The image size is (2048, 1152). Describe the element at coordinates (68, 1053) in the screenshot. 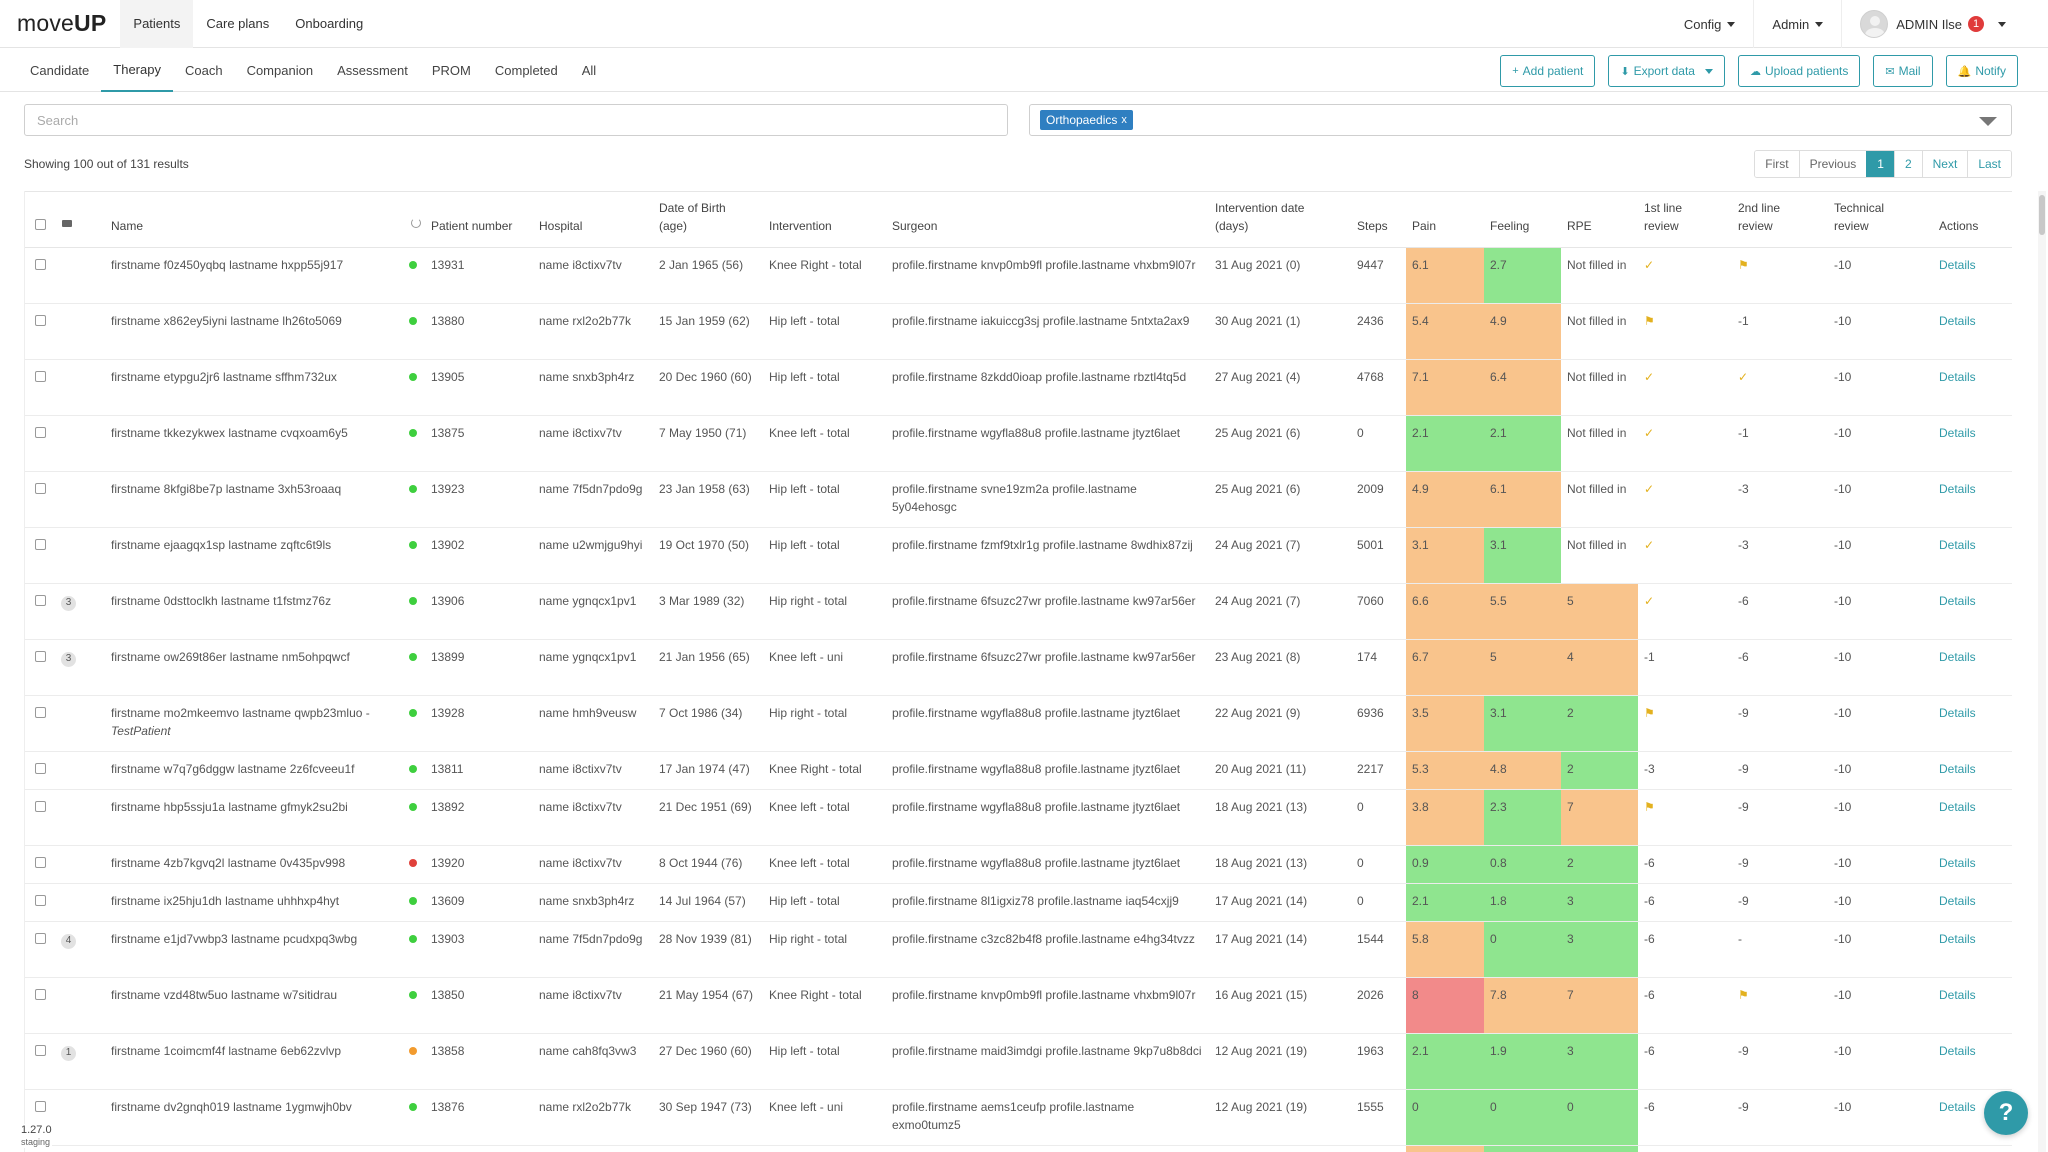

I see `message-count-badge: 1` at that location.